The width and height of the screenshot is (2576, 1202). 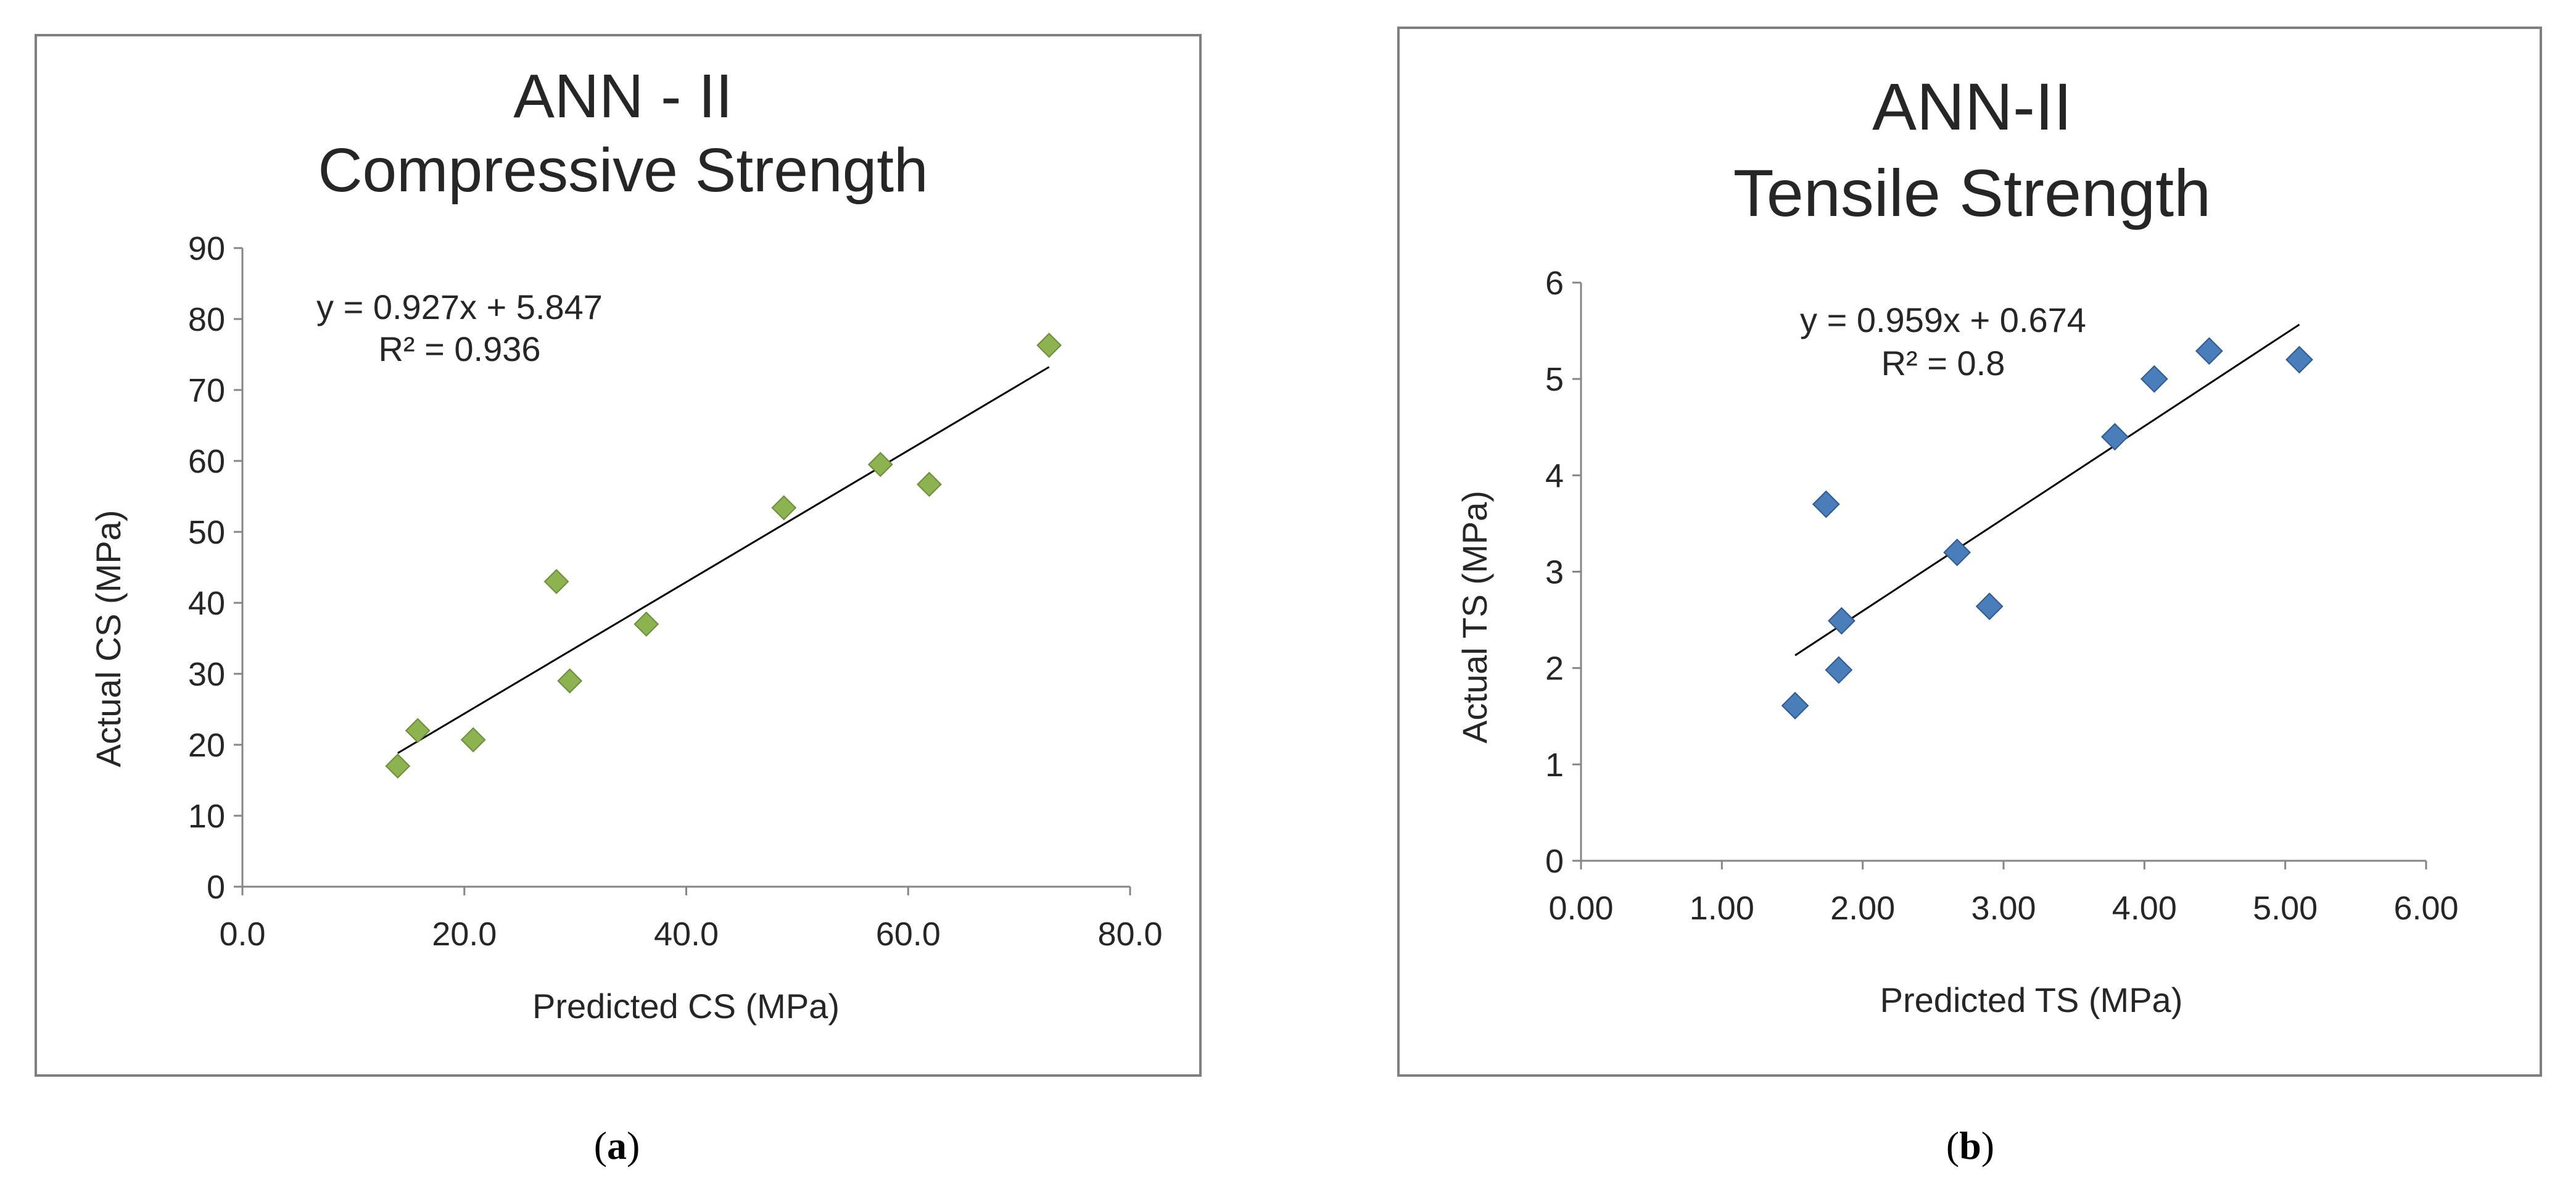 I want to click on y-tick-label: 60, so click(x=206, y=461).